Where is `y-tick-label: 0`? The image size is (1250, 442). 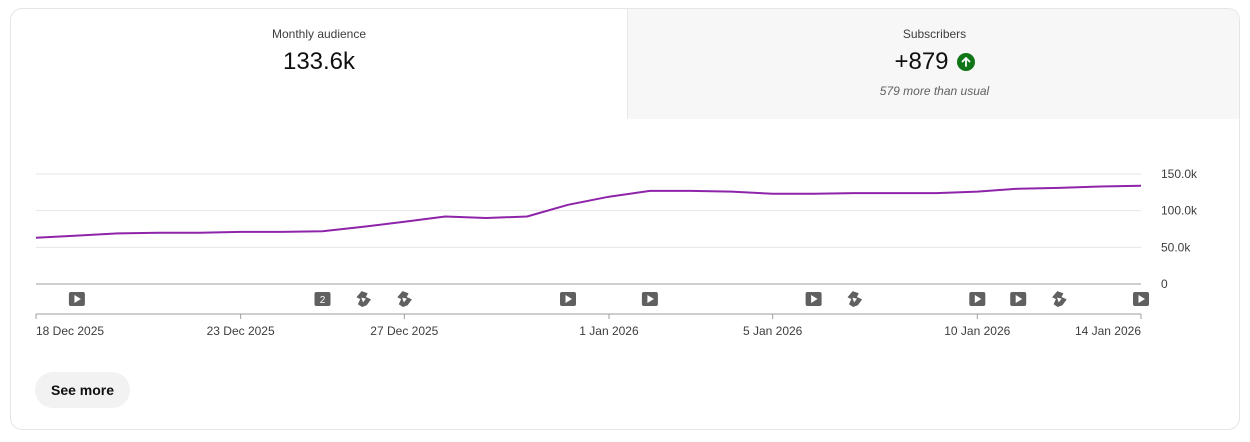
y-tick-label: 0 is located at coordinates (1164, 284).